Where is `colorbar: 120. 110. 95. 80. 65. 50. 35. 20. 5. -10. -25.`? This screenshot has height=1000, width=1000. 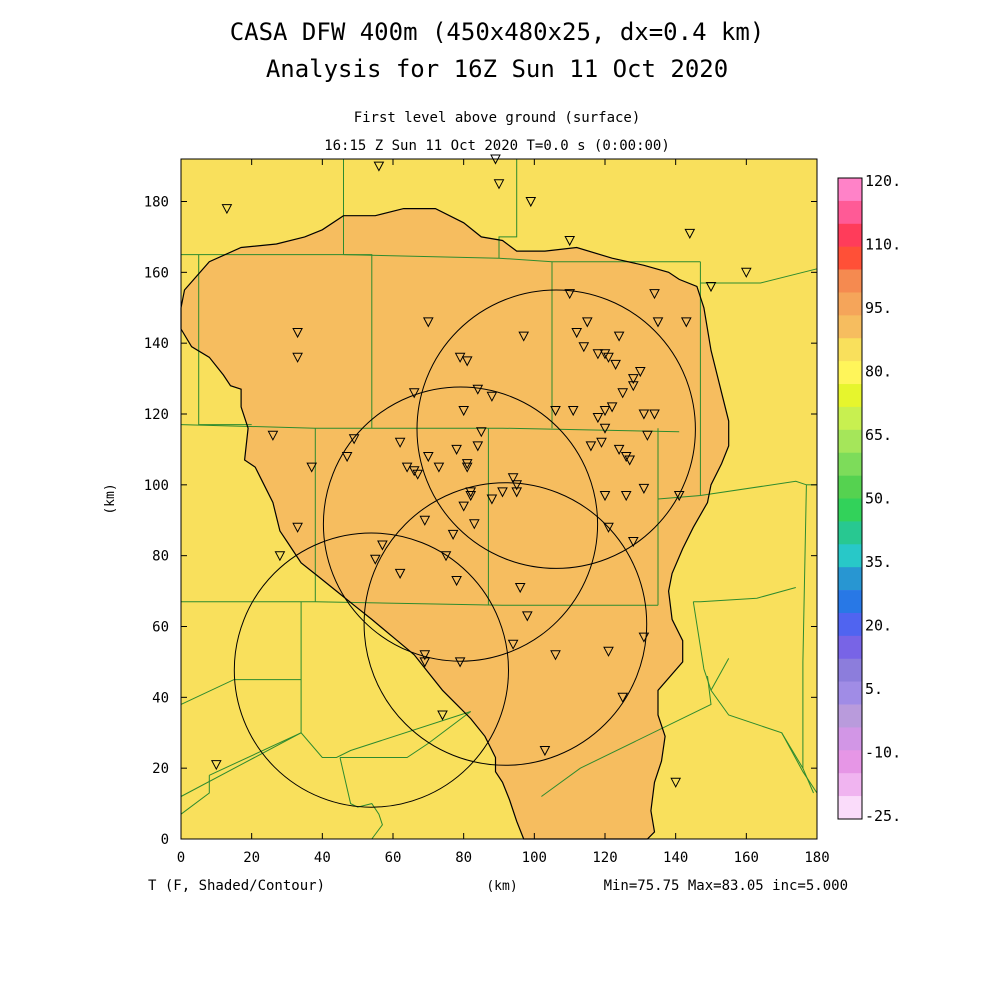
colorbar: 120. 110. 95. 80. 65. 50. 35. 20. 5. -10. -25. is located at coordinates (869, 498).